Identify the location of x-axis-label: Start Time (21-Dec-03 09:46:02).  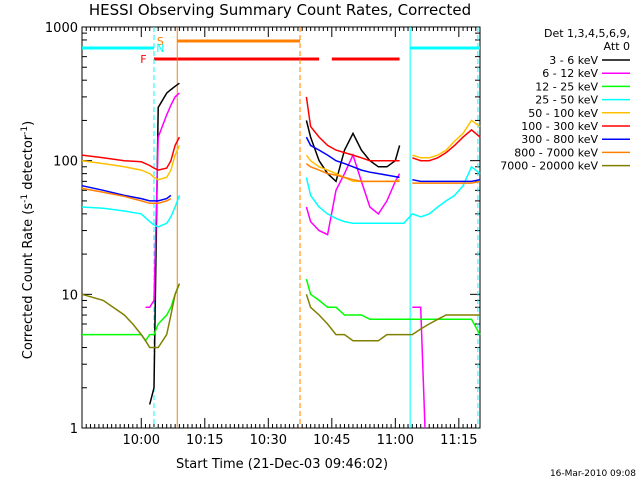
(282, 464).